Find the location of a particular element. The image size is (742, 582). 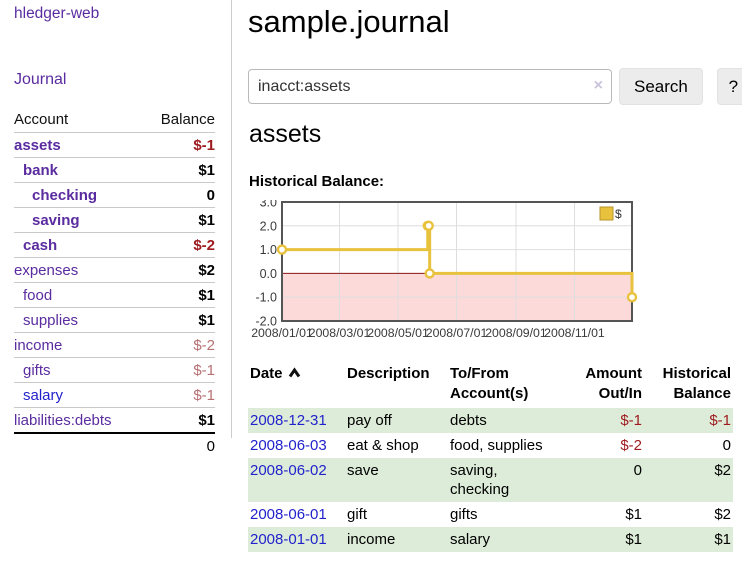

amount-column-header: Amount Out/In is located at coordinates (613, 383).